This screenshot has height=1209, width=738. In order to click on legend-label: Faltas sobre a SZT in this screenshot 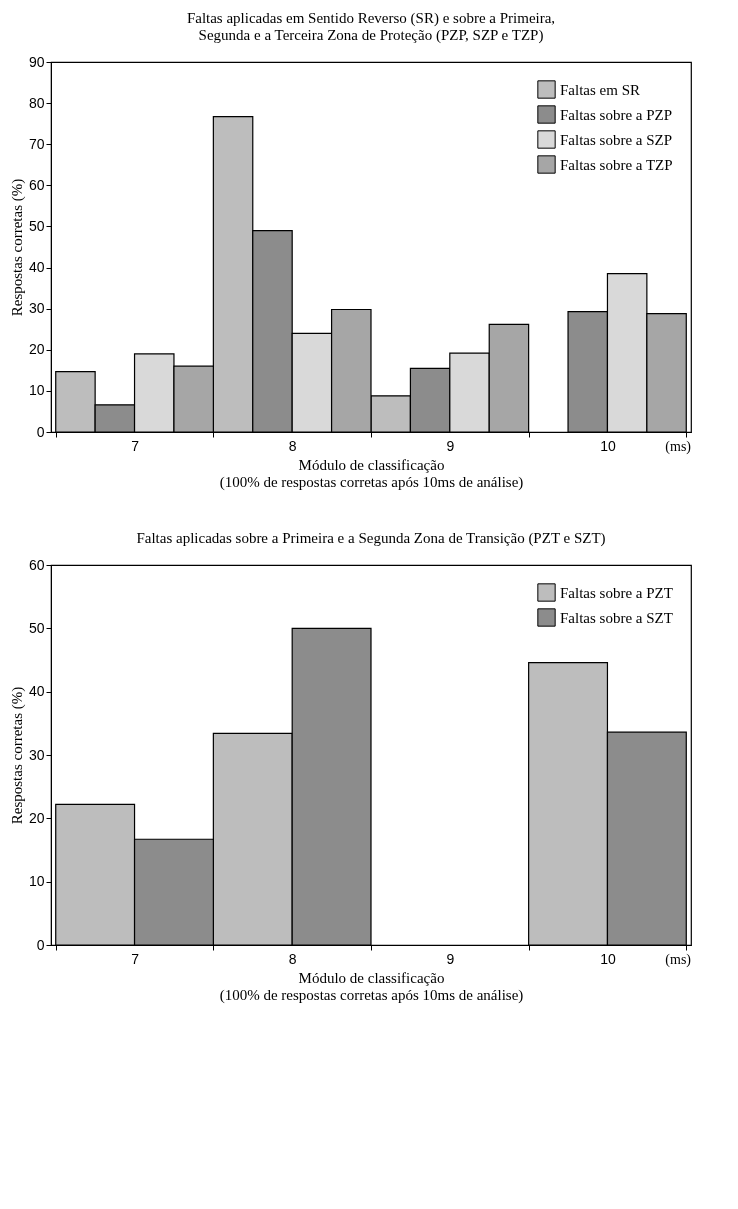, I will do `click(616, 617)`.